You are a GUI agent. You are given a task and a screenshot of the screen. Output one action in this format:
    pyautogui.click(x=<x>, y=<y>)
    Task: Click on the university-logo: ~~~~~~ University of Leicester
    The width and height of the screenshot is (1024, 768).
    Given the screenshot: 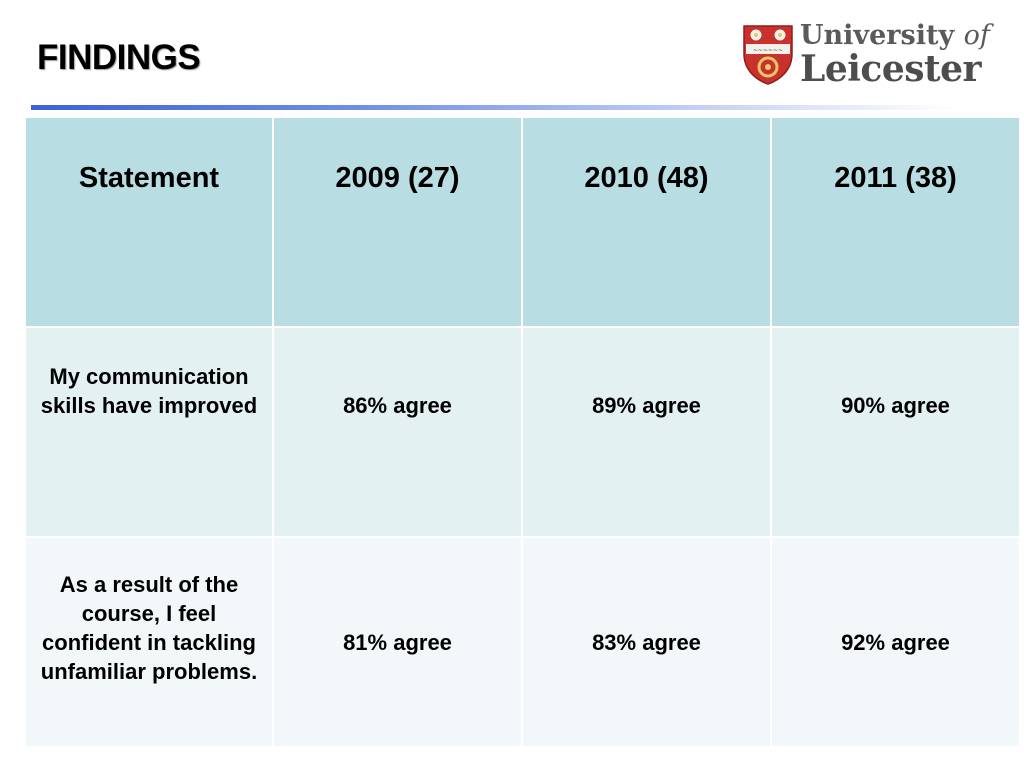 What is the action you would take?
    pyautogui.click(x=872, y=55)
    